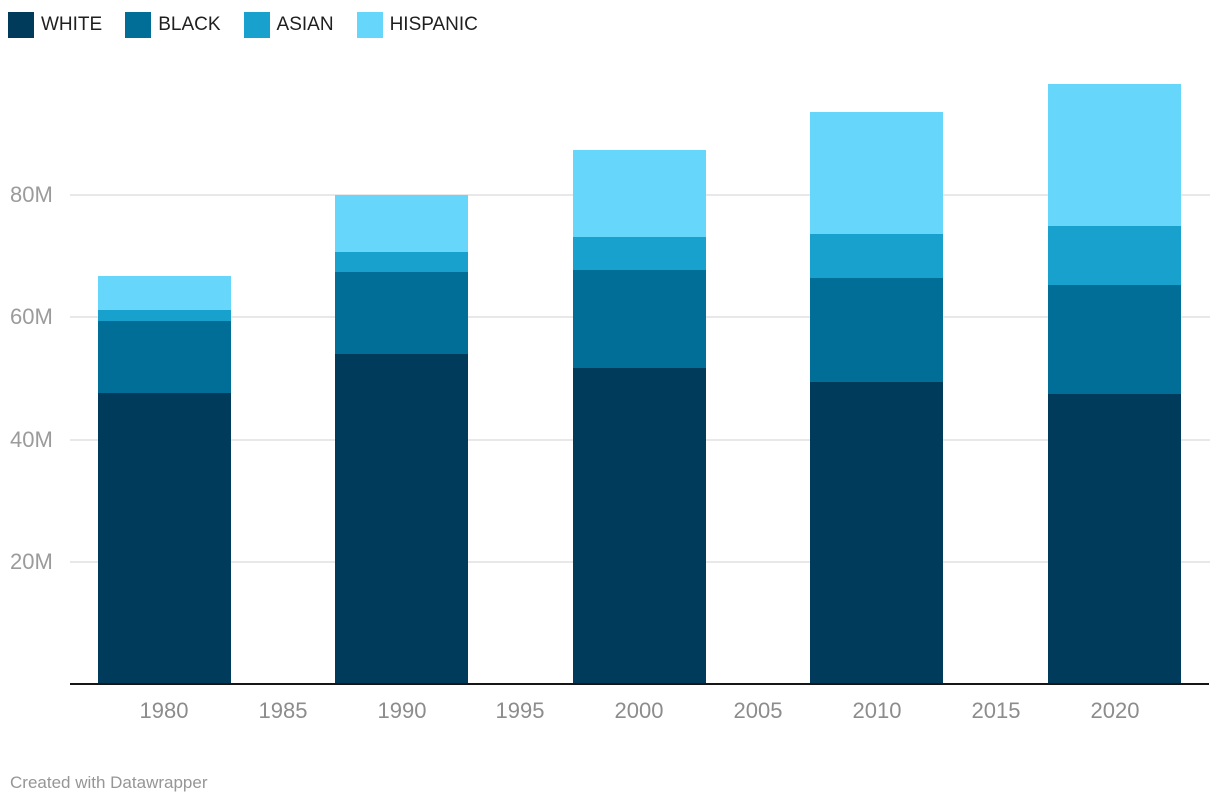 This screenshot has width=1220, height=808. I want to click on legend: WHITE BLACK ASIAN HISPANIC, so click(254, 25).